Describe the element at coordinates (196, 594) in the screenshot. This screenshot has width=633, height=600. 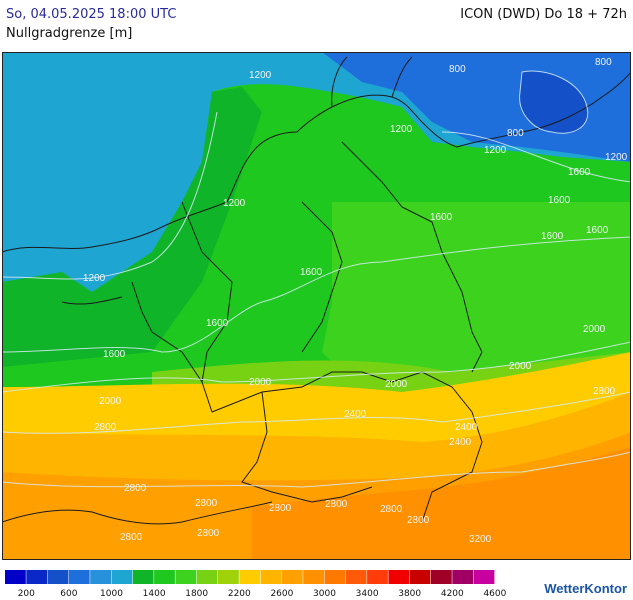
I see `legend-tick-label: 1800` at that location.